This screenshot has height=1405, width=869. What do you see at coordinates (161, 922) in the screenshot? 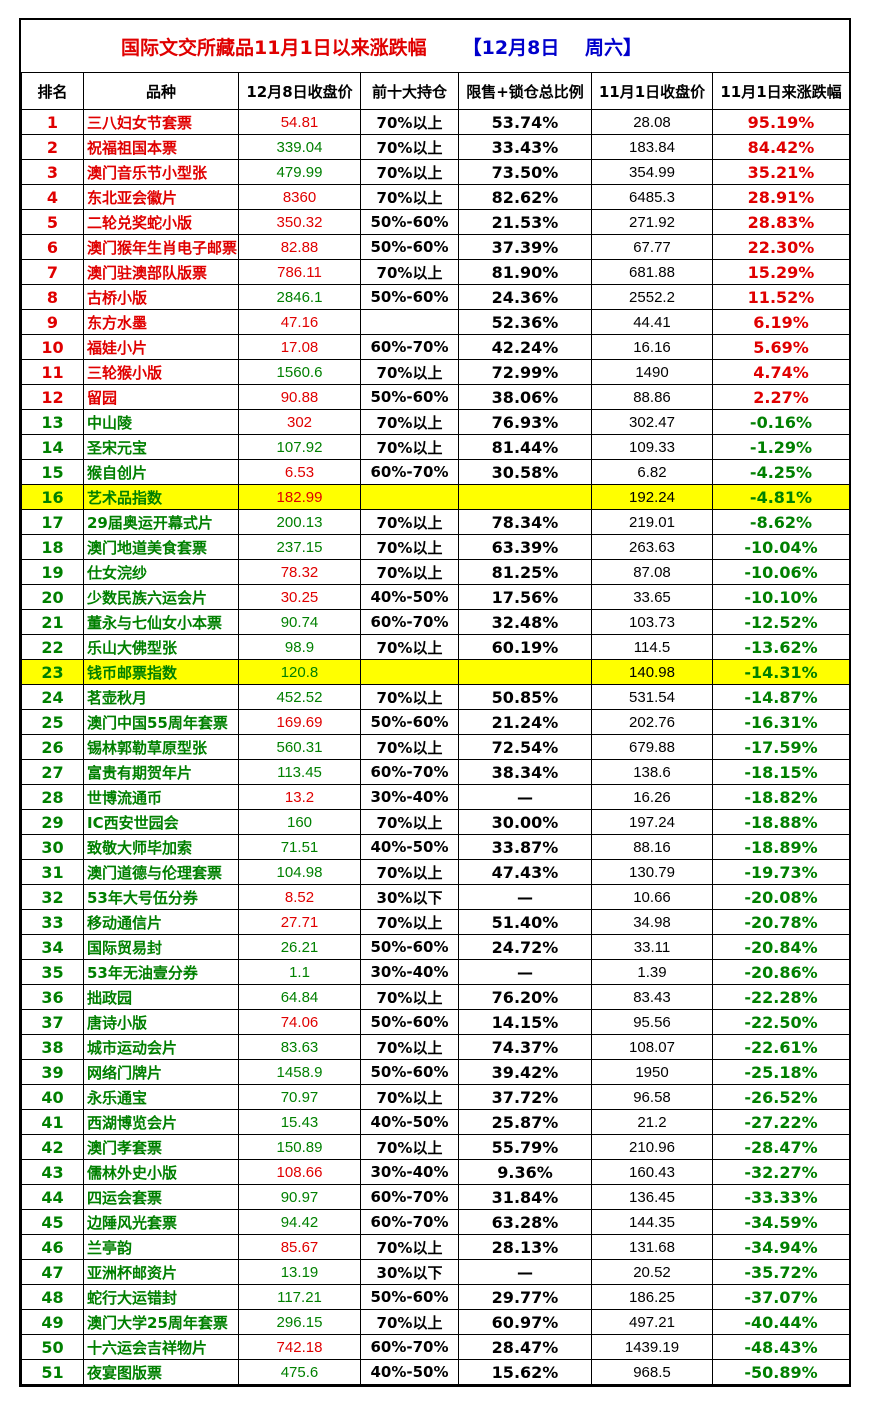
I see `name-cell: 移动通信片` at bounding box center [161, 922].